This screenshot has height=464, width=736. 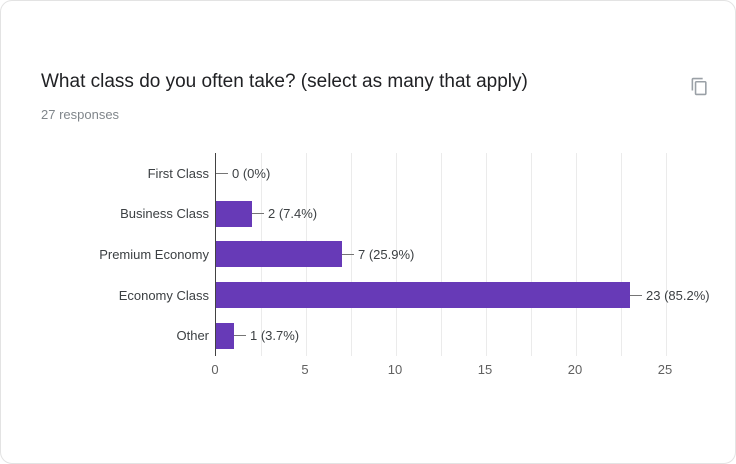 What do you see at coordinates (251, 173) in the screenshot?
I see `value-label: 0 (0%)` at bounding box center [251, 173].